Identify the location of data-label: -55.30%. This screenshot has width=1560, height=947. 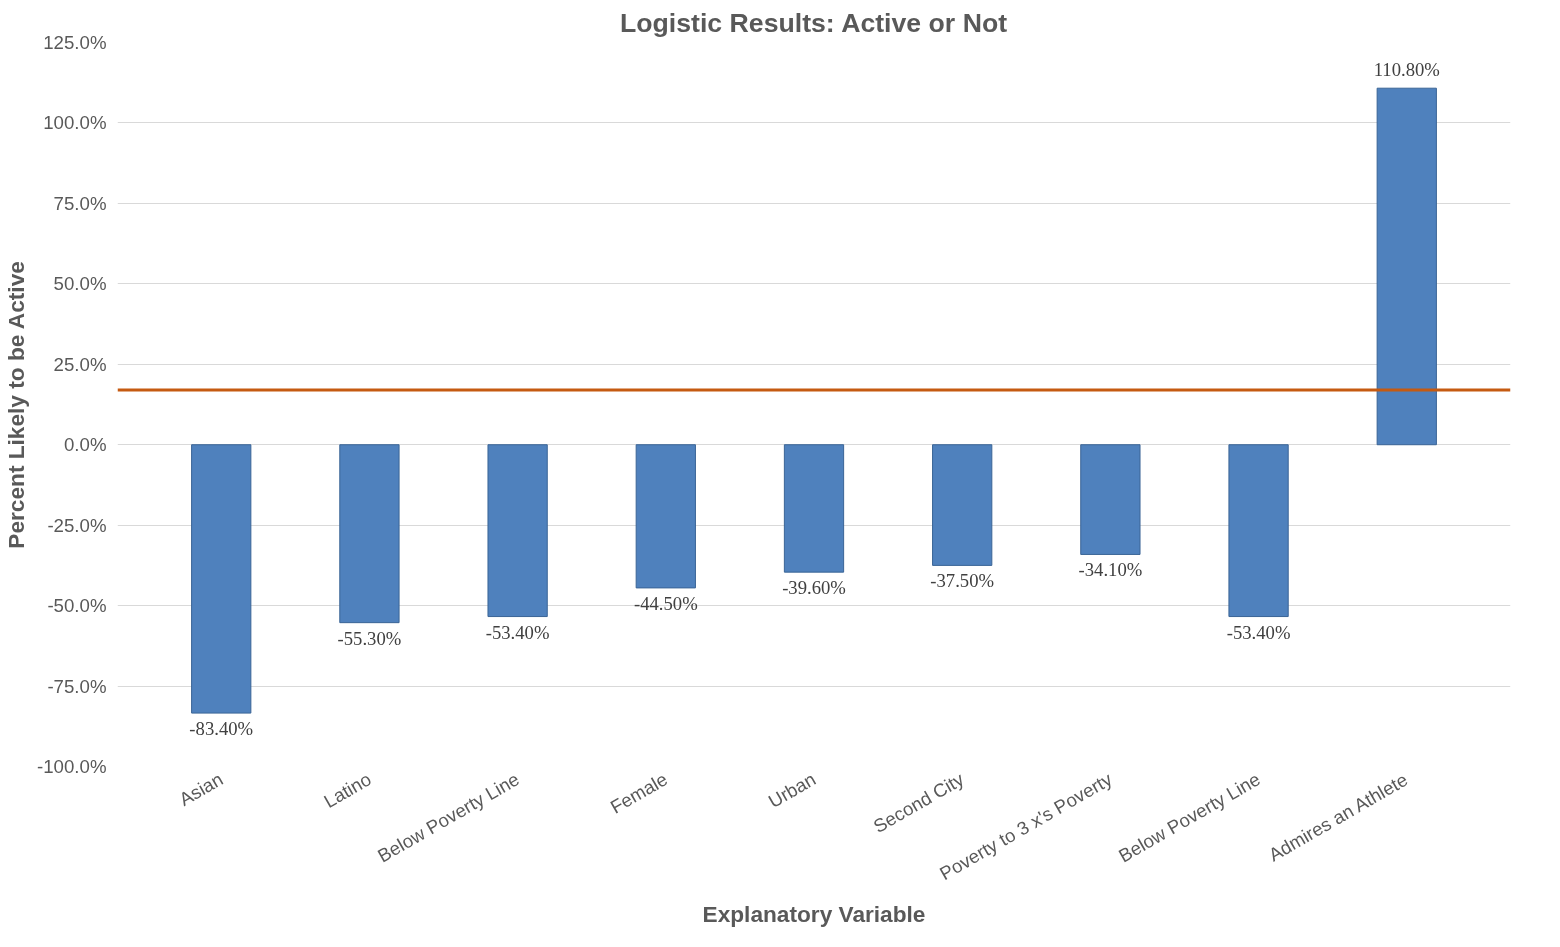
(369, 638).